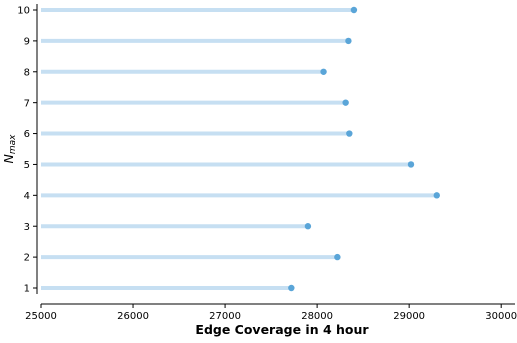  Describe the element at coordinates (27, 72) in the screenshot. I see `y-tick-label-8: 8` at that location.